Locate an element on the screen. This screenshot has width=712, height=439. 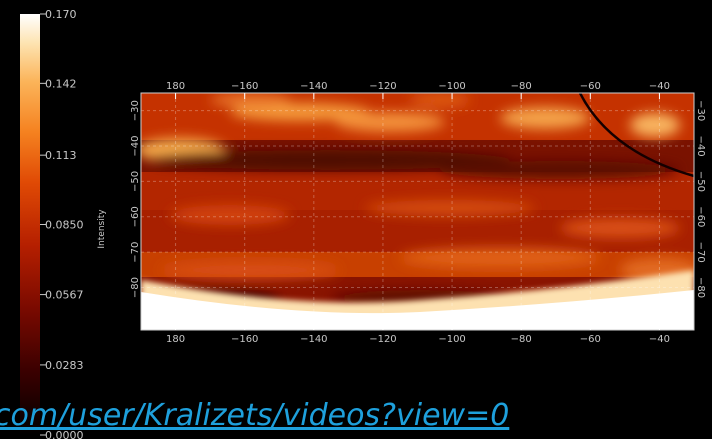
y-tick-label-left: −60 is located at coordinates (135, 216).